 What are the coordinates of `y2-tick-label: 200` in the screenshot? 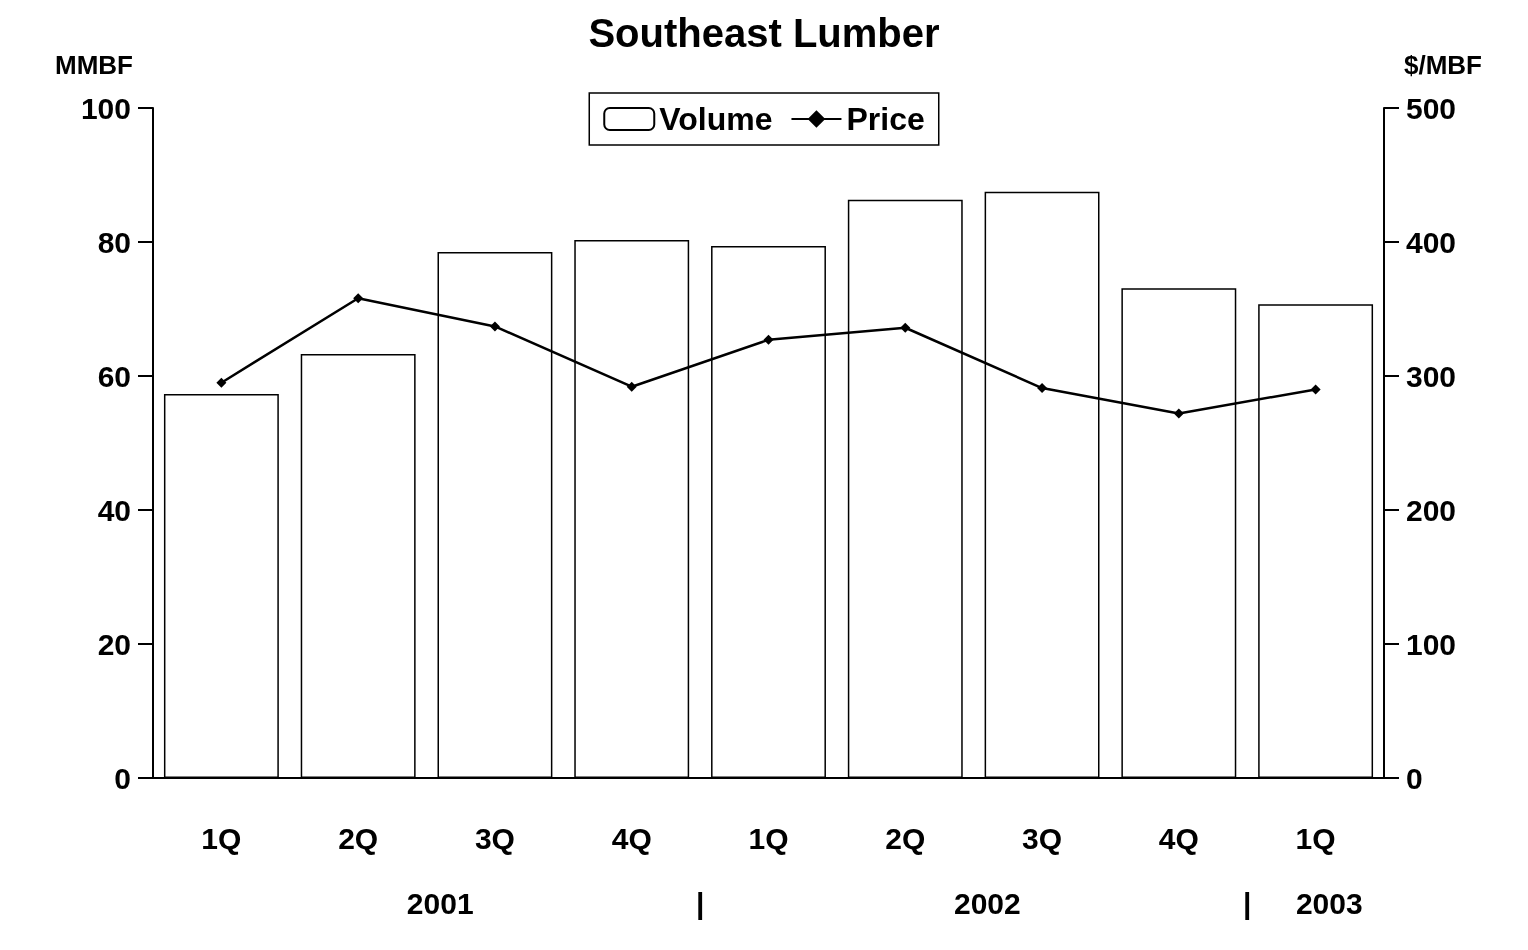 It's located at (1431, 510).